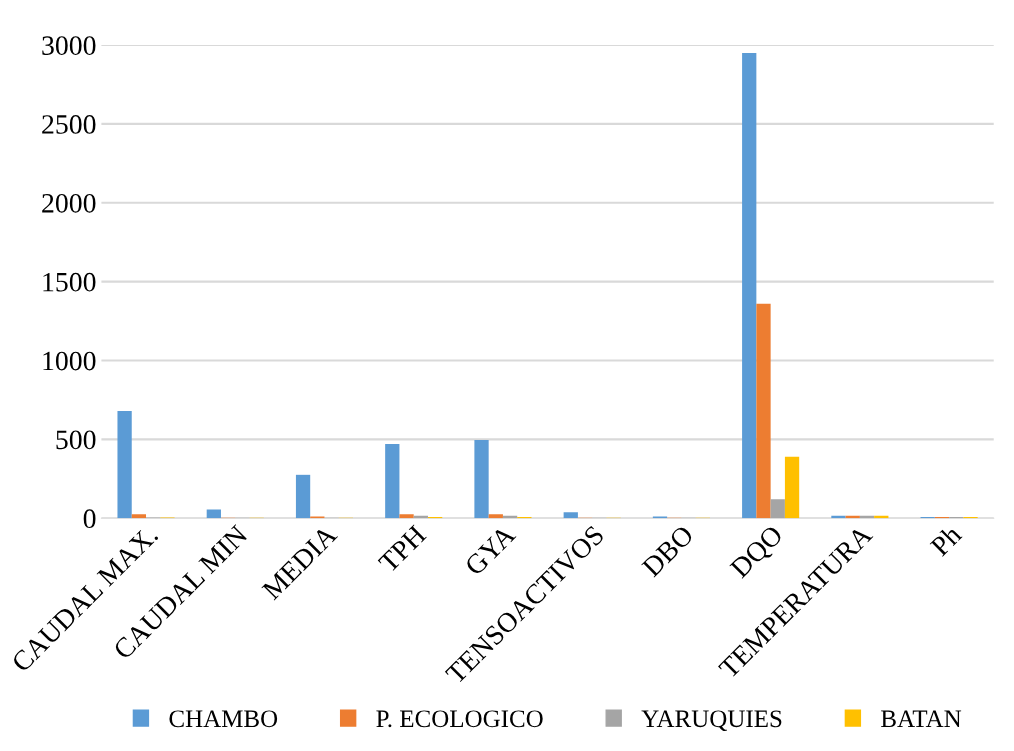 This screenshot has width=1014, height=751. I want to click on y-tick-label: 2500, so click(69, 124).